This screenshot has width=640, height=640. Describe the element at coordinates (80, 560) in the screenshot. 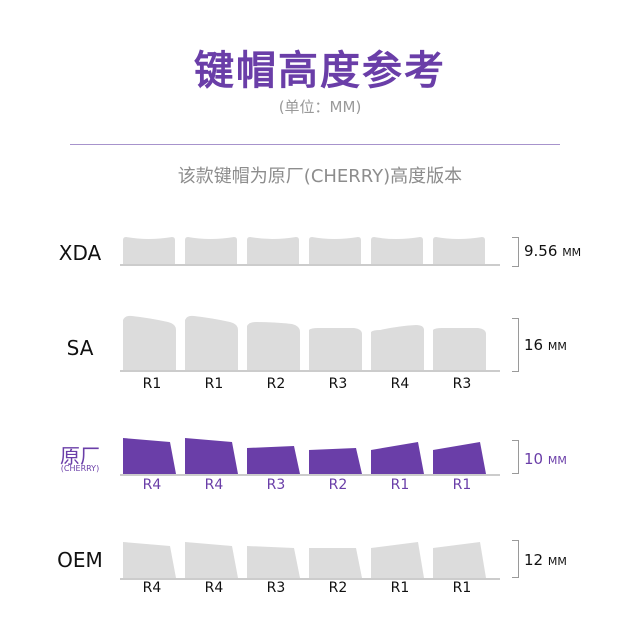

I see `profile-name: OEM` at that location.